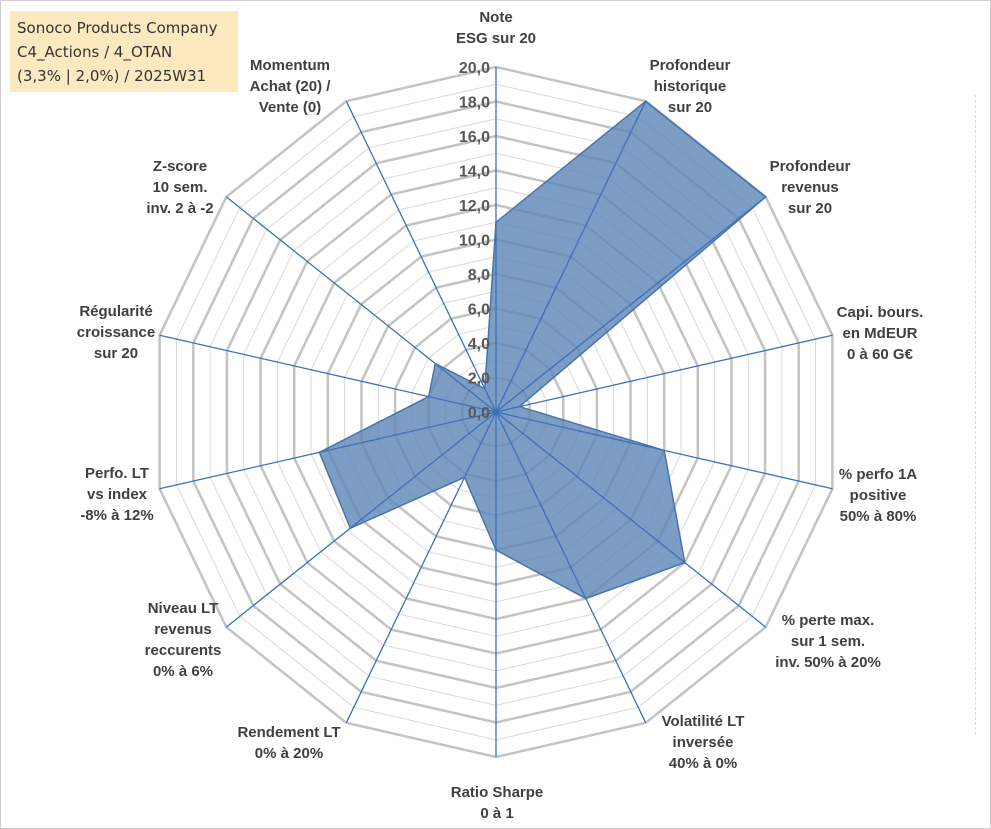 The image size is (991, 829). I want to click on axis-label: Momentum, so click(290, 65).